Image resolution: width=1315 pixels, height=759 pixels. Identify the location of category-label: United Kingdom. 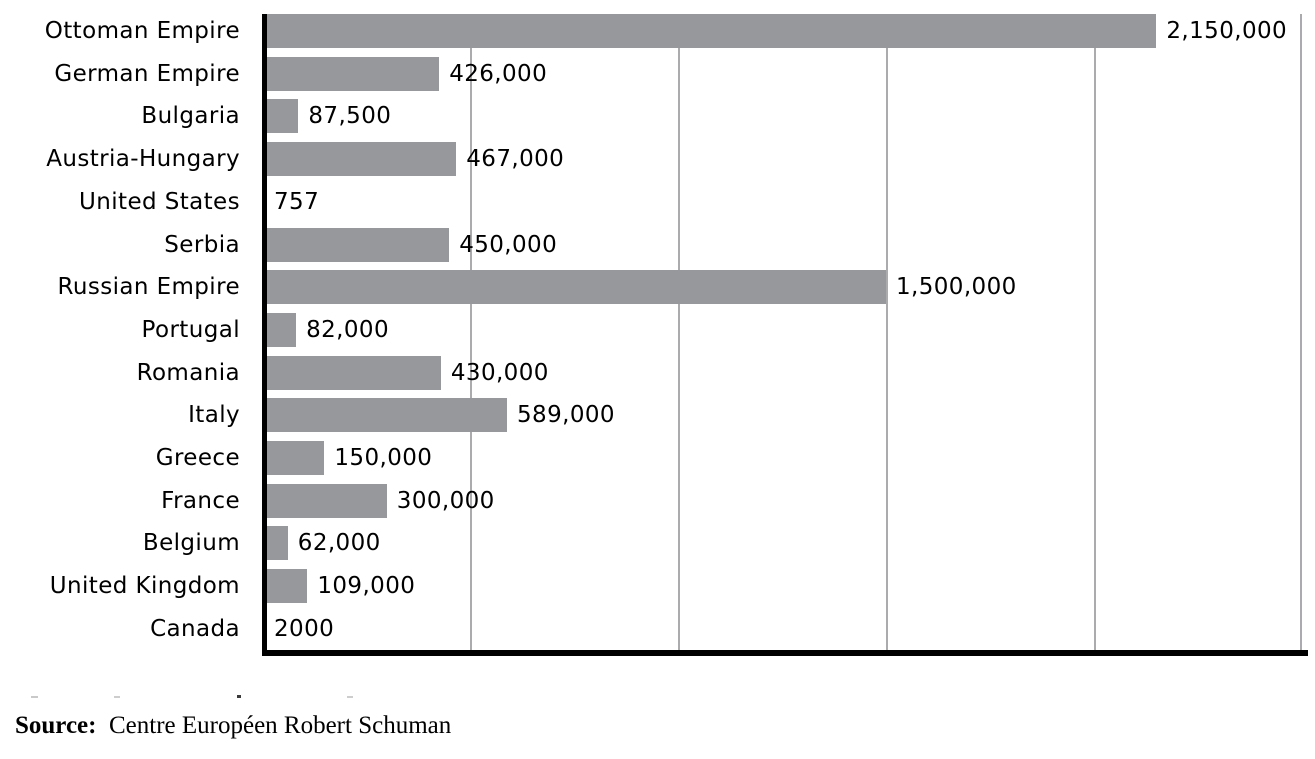
(144, 586).